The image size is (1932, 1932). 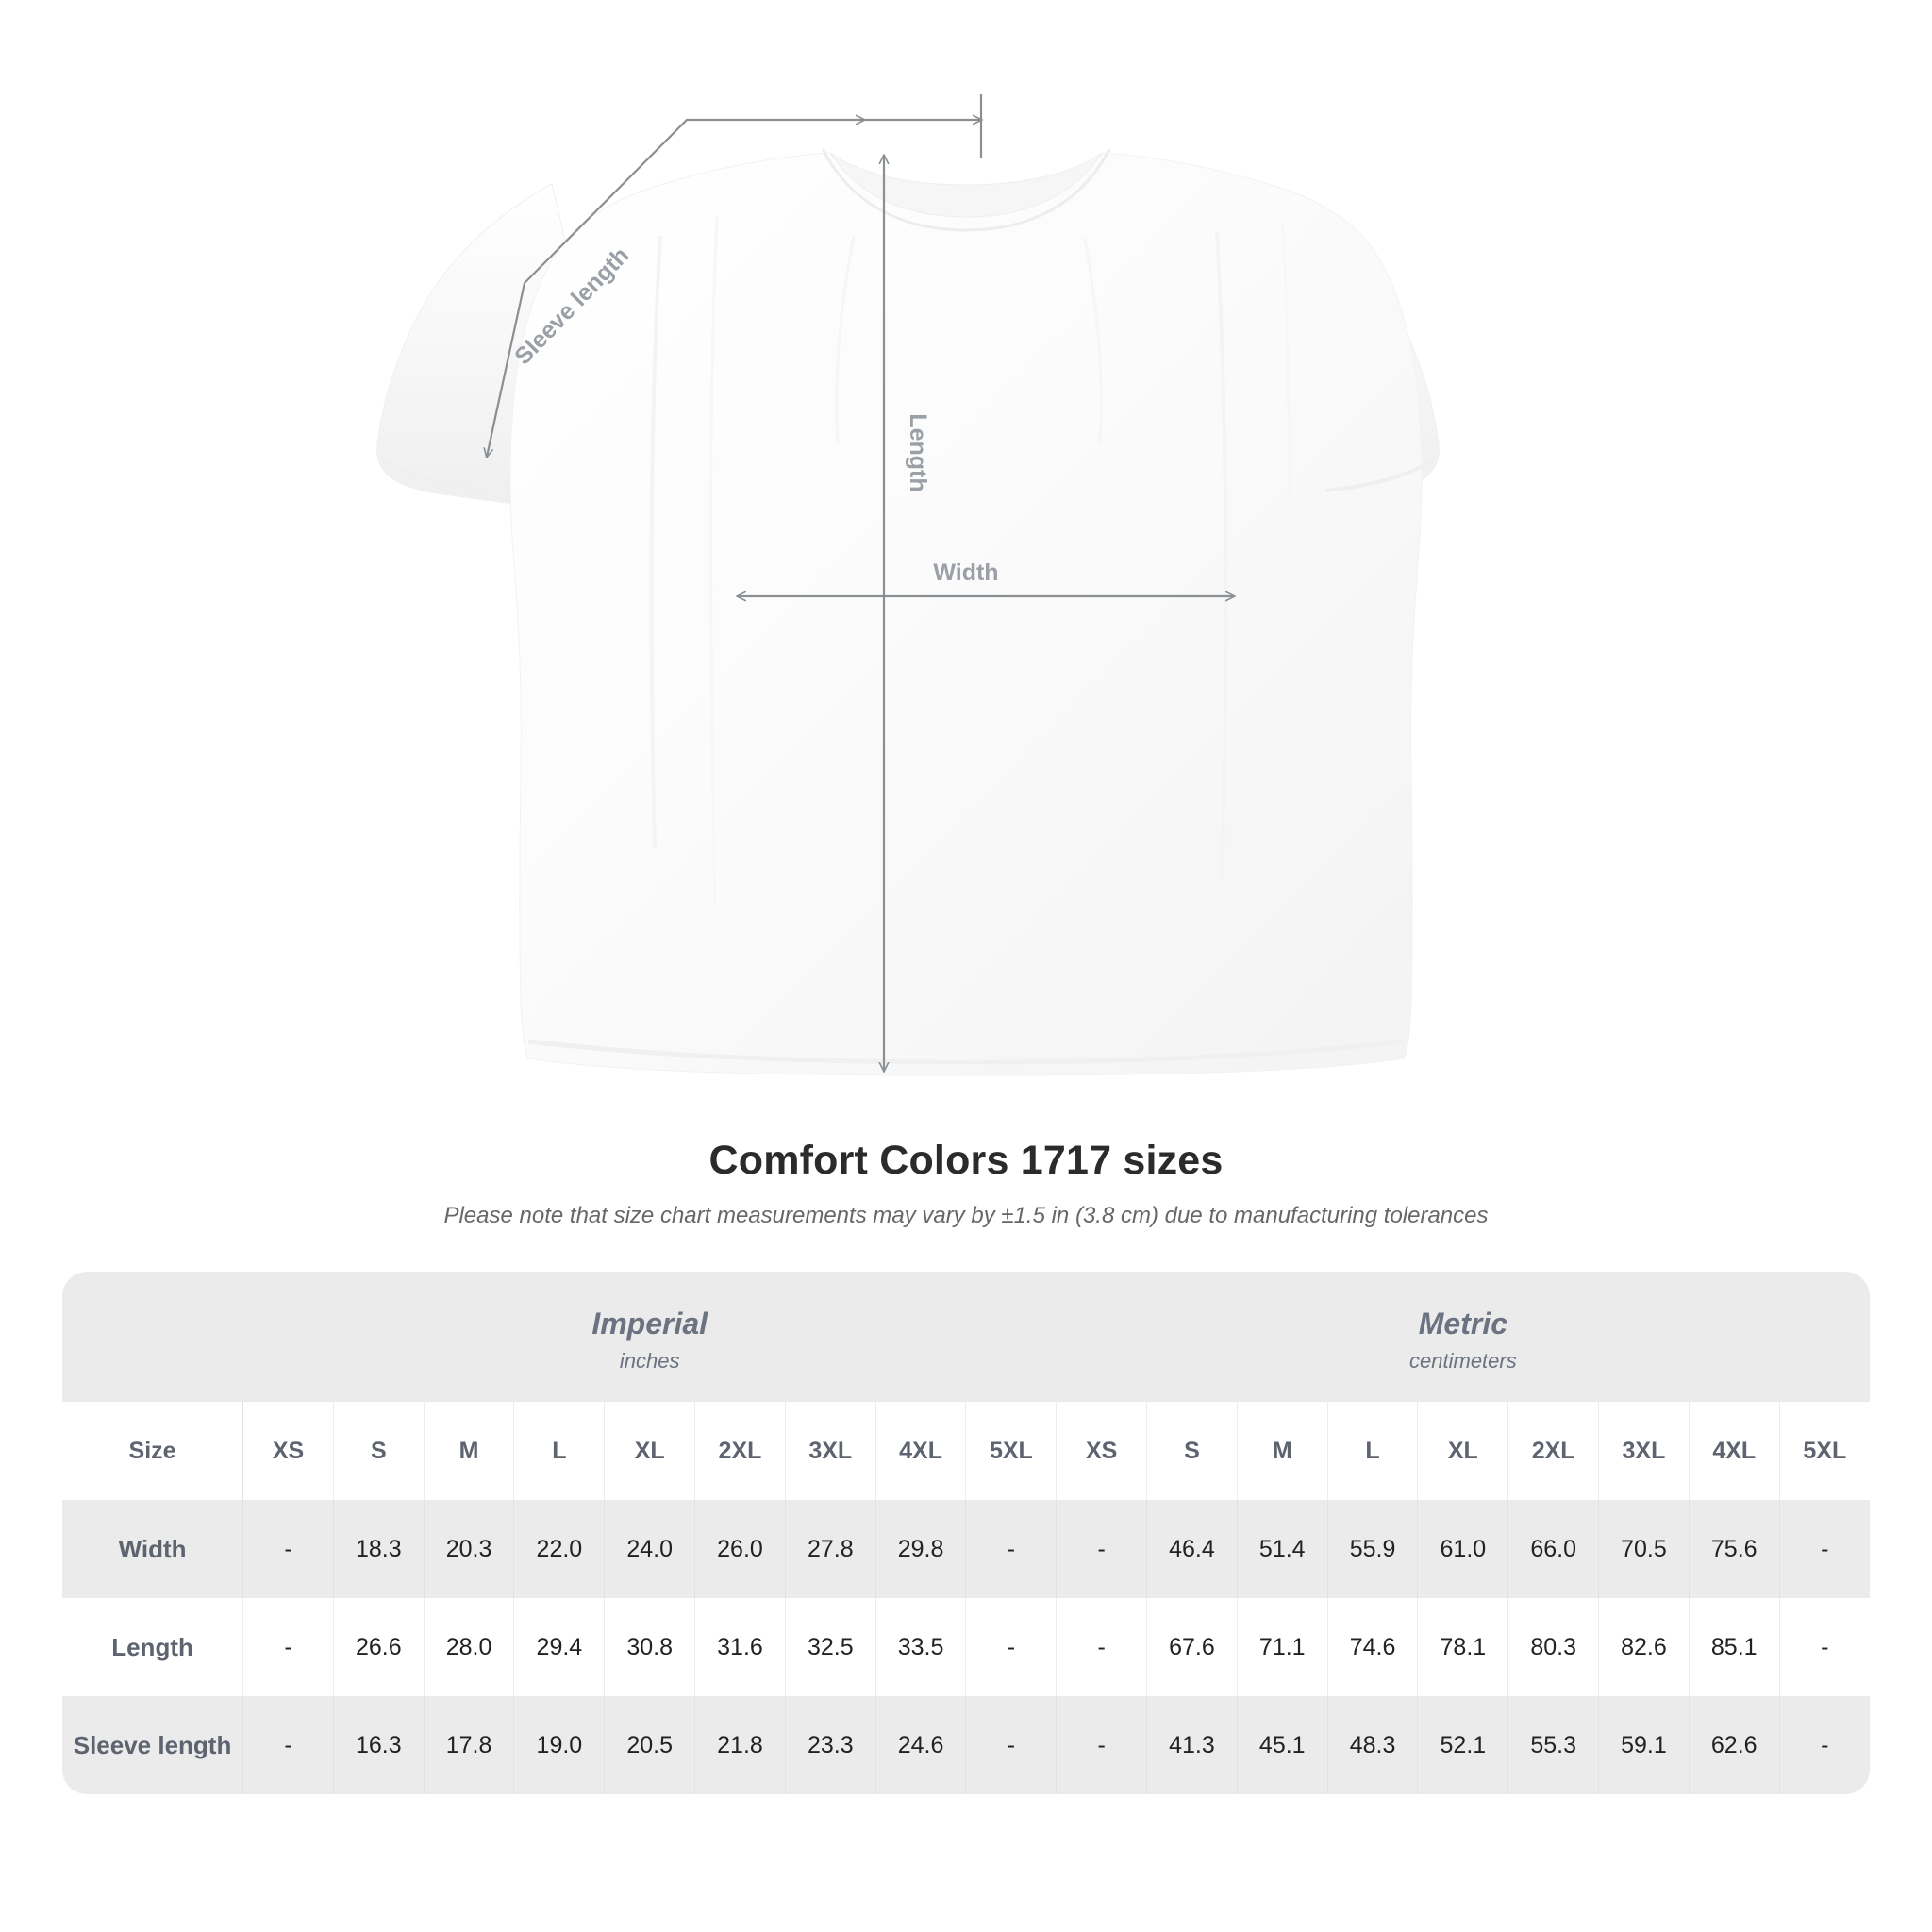 What do you see at coordinates (1192, 1745) in the screenshot?
I see `cell-metric-sleeve-length-s: 41.3` at bounding box center [1192, 1745].